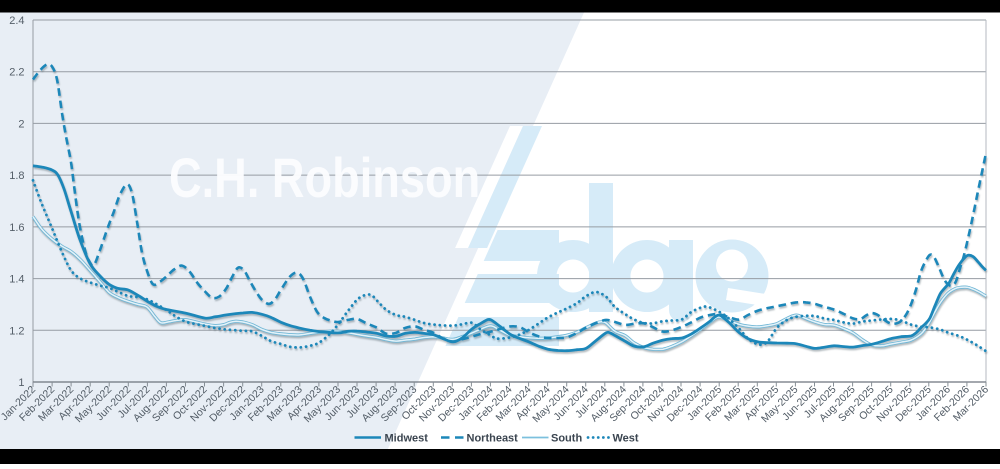  Describe the element at coordinates (21, 124) in the screenshot. I see `svg-text: 2` at that location.